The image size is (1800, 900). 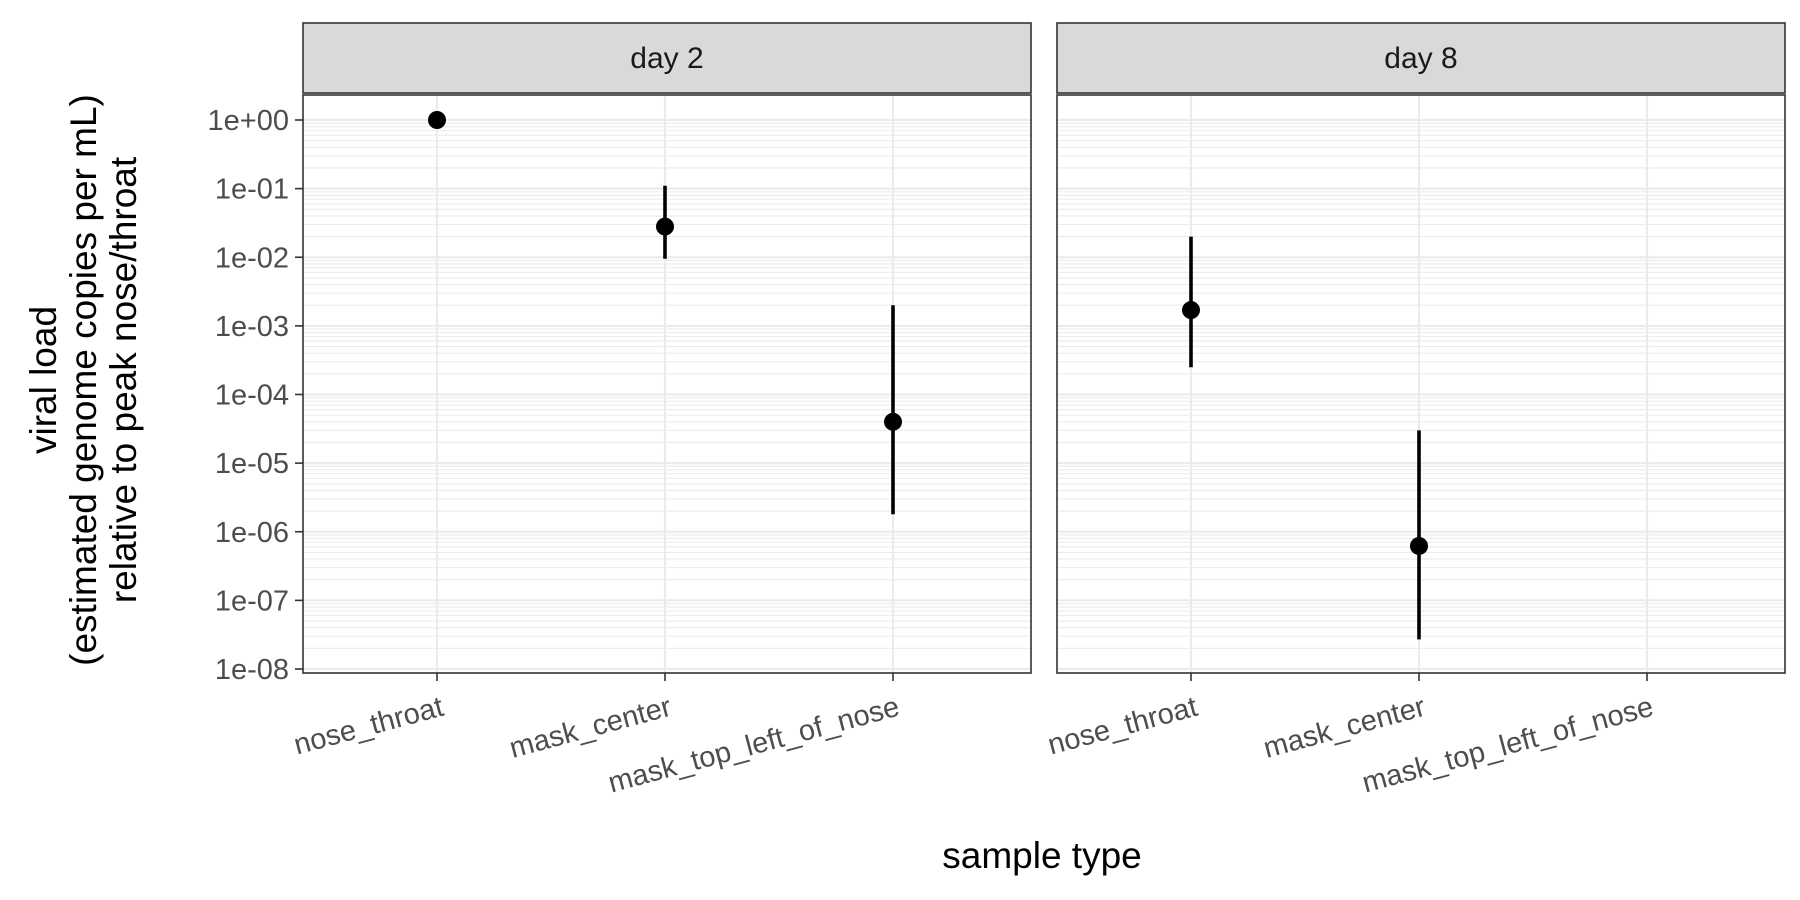 I want to click on y-tick-label: 1e-02, so click(x=252, y=258).